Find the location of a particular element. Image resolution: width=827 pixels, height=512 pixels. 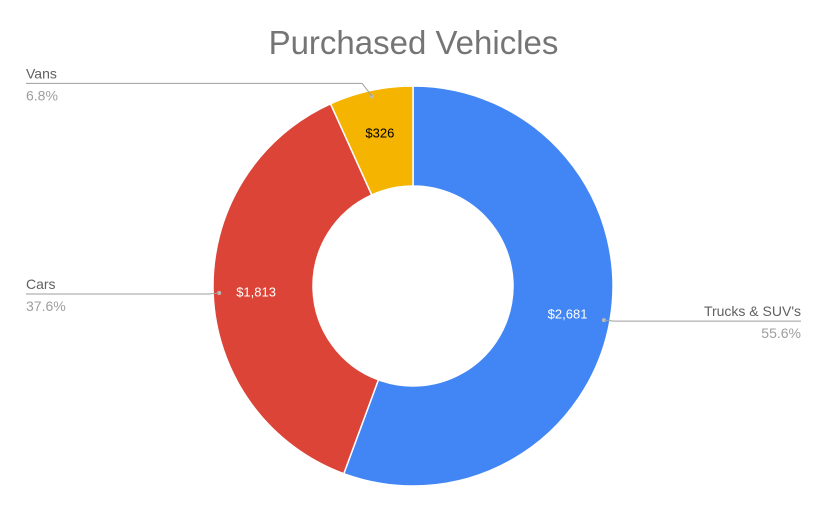

slice-vans is located at coordinates (371, 140).